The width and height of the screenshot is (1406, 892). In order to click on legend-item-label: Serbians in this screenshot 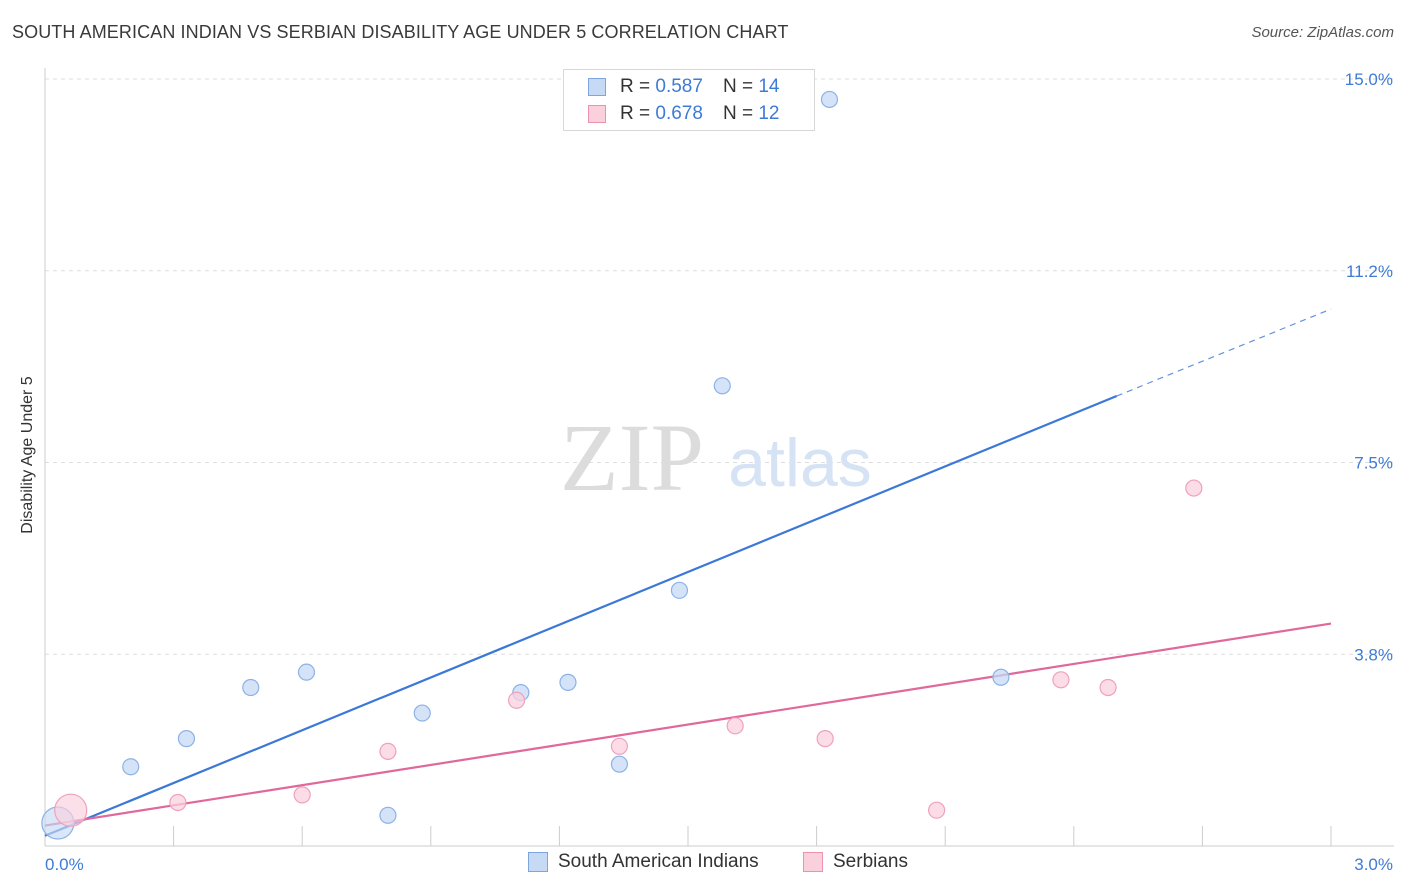, I will do `click(870, 861)`.